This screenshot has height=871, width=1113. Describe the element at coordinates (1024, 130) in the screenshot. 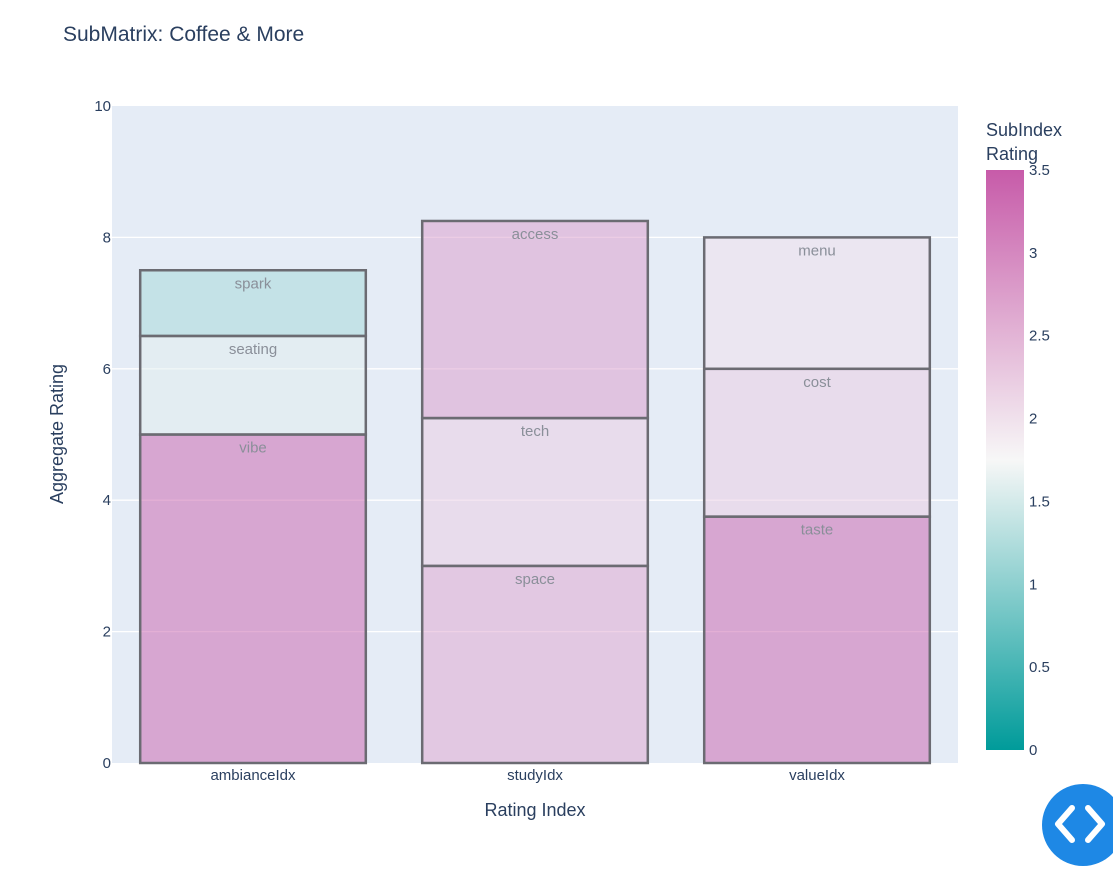

I see `colorbar-title-line-1: SubIndex` at that location.